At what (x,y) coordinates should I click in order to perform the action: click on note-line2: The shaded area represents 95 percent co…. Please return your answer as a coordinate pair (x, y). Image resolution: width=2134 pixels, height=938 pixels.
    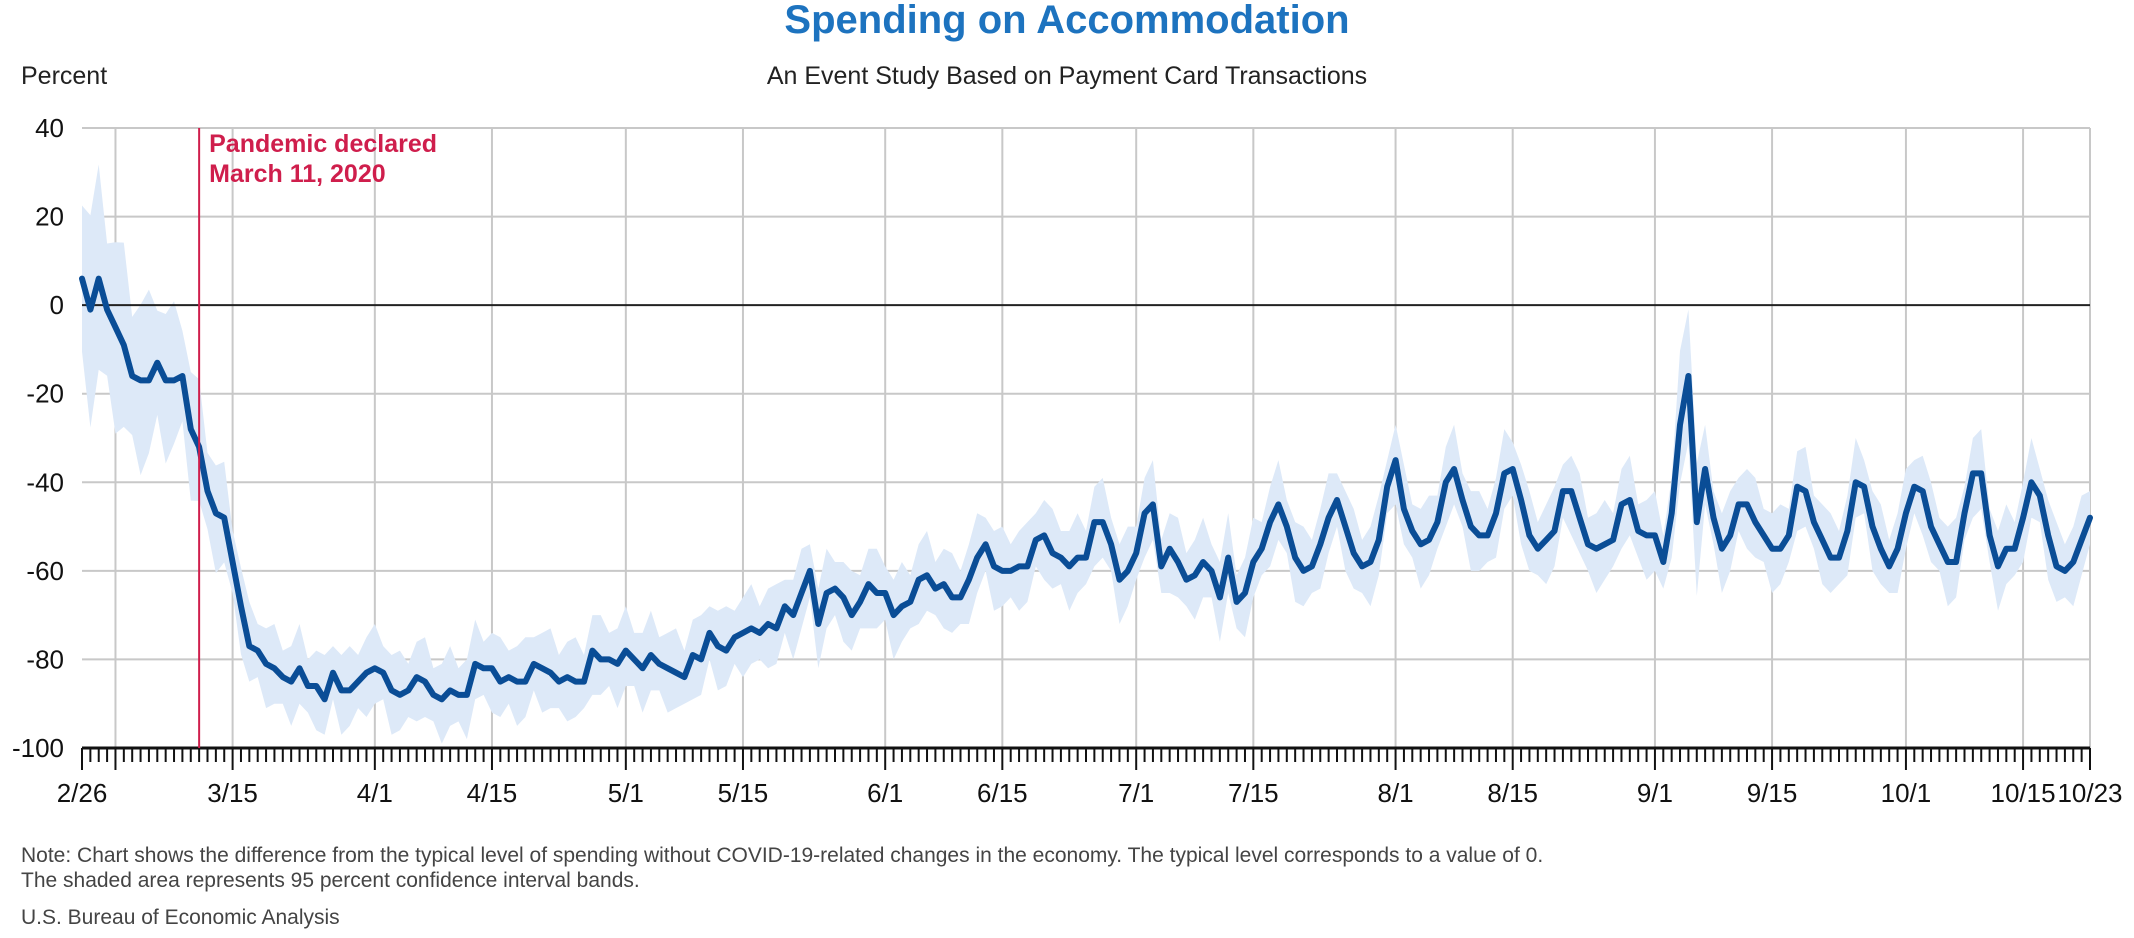
    Looking at the image, I should click on (330, 880).